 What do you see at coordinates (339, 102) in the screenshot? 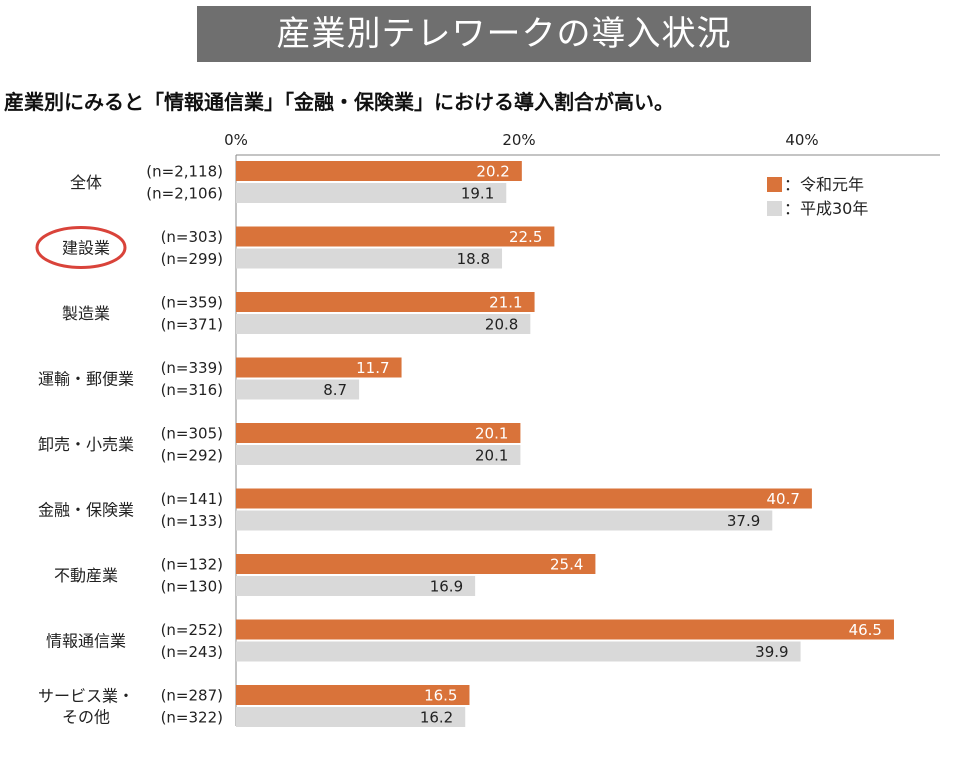
I see `page-subtitle: 産業別にみると「情報通信業」「金融・保険業」における導入割合が高い。` at bounding box center [339, 102].